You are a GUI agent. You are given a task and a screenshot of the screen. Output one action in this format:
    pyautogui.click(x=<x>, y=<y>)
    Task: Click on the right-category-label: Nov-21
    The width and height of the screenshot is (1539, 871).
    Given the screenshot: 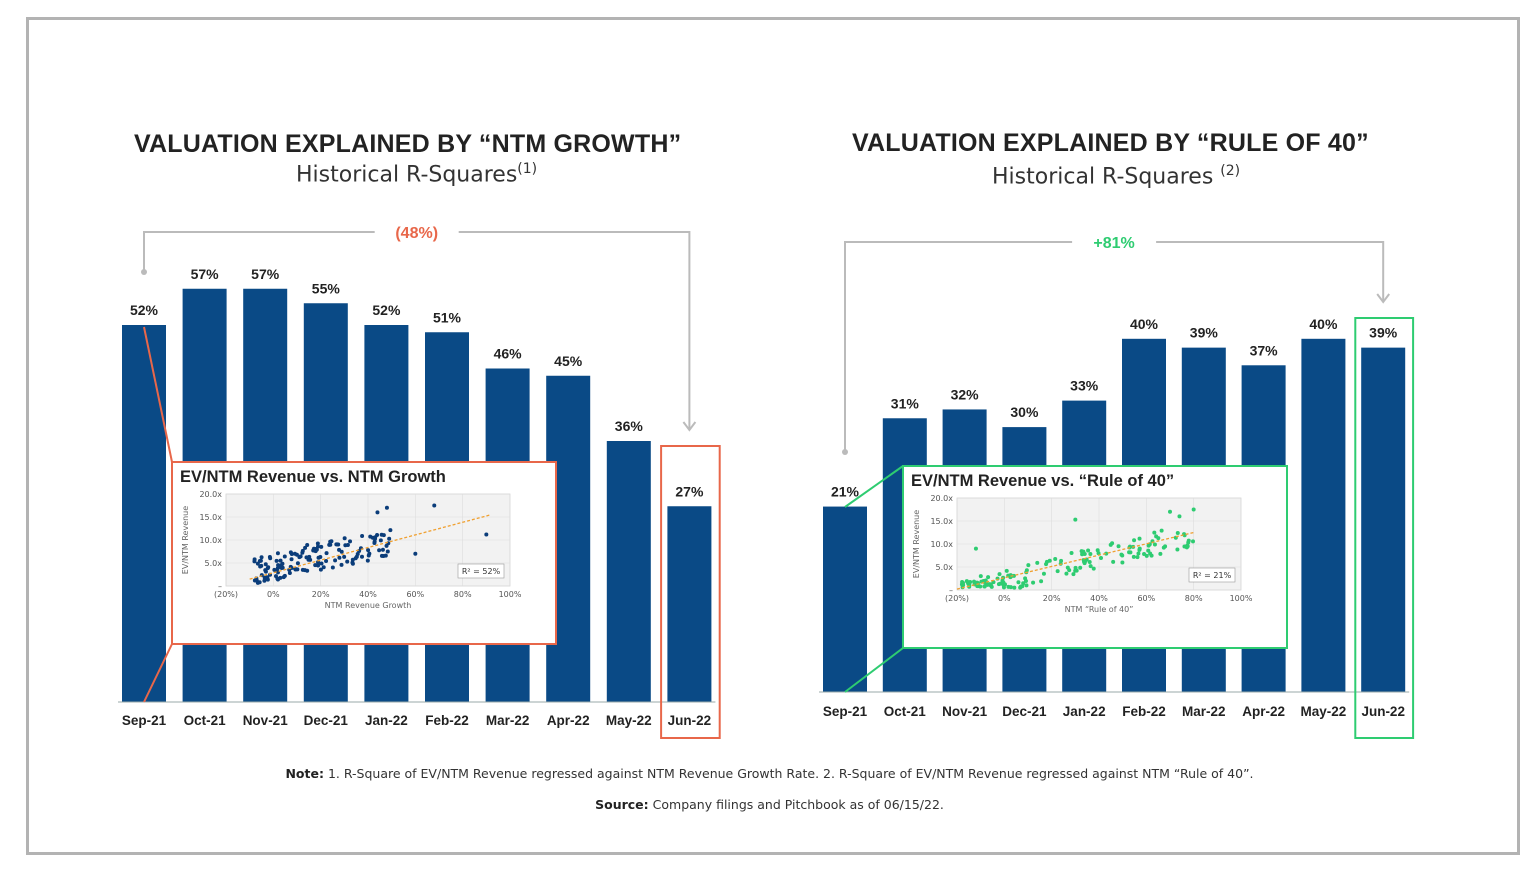 What is the action you would take?
    pyautogui.click(x=965, y=711)
    